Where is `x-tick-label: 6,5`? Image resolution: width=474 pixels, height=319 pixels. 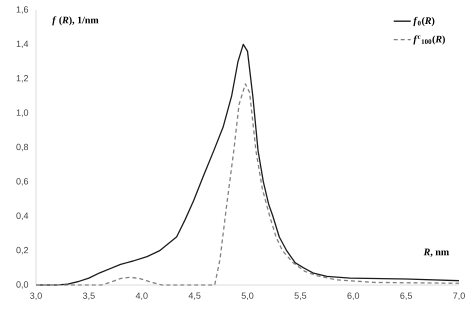
x-tick-label: 6,5 is located at coordinates (406, 296).